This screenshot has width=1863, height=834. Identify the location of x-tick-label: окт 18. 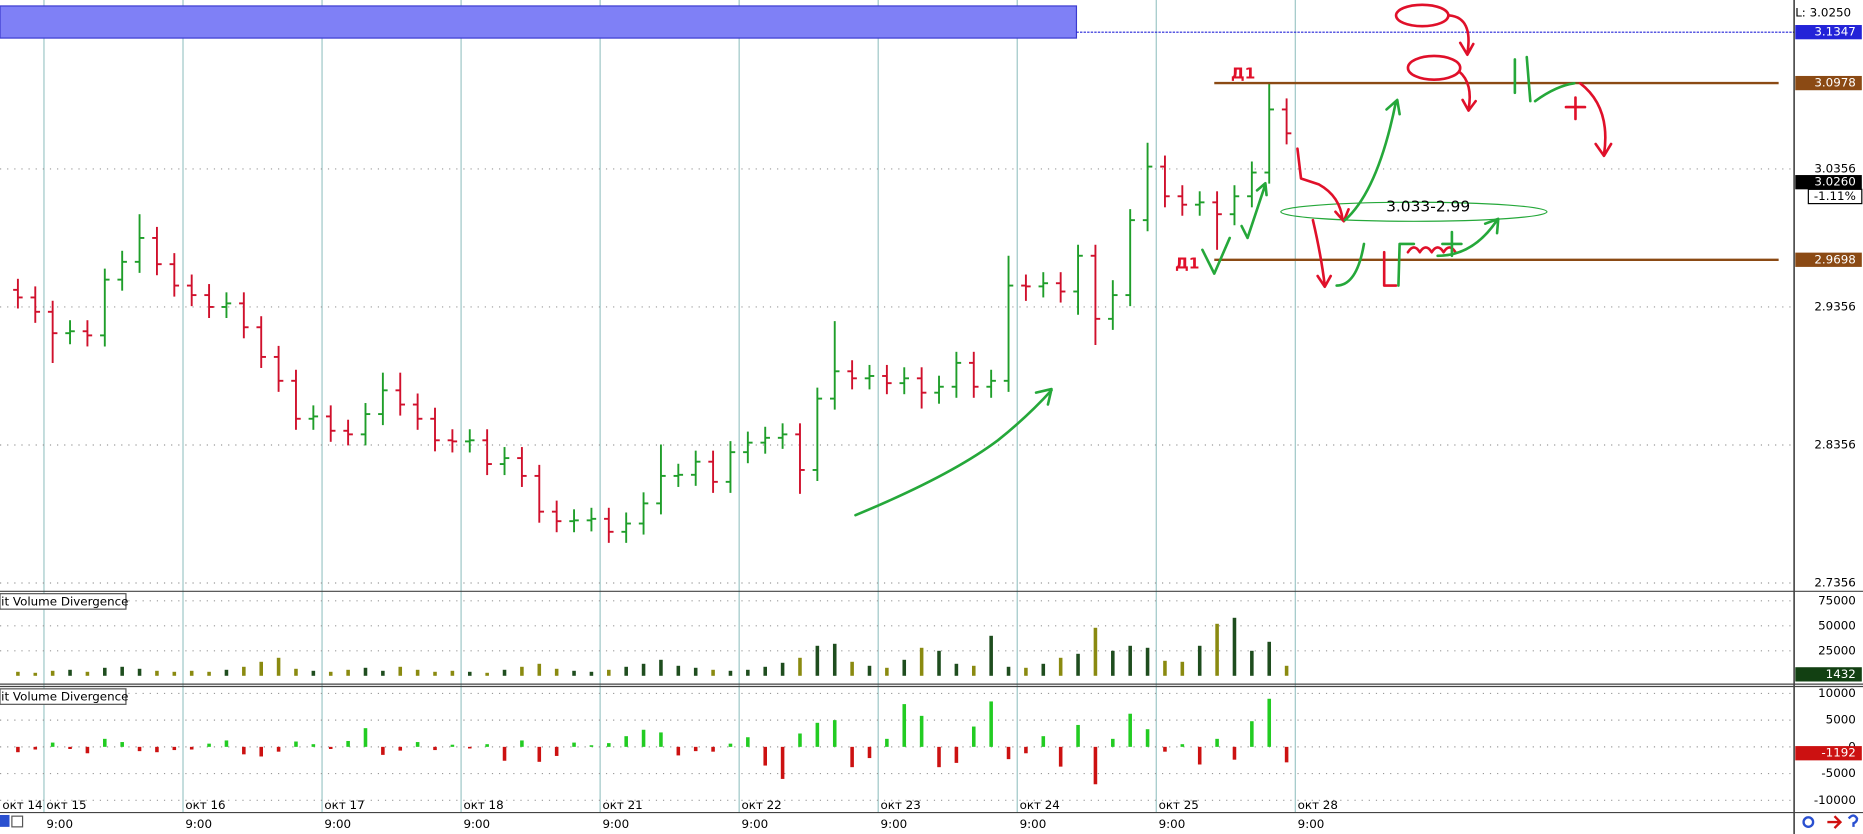
(483, 805).